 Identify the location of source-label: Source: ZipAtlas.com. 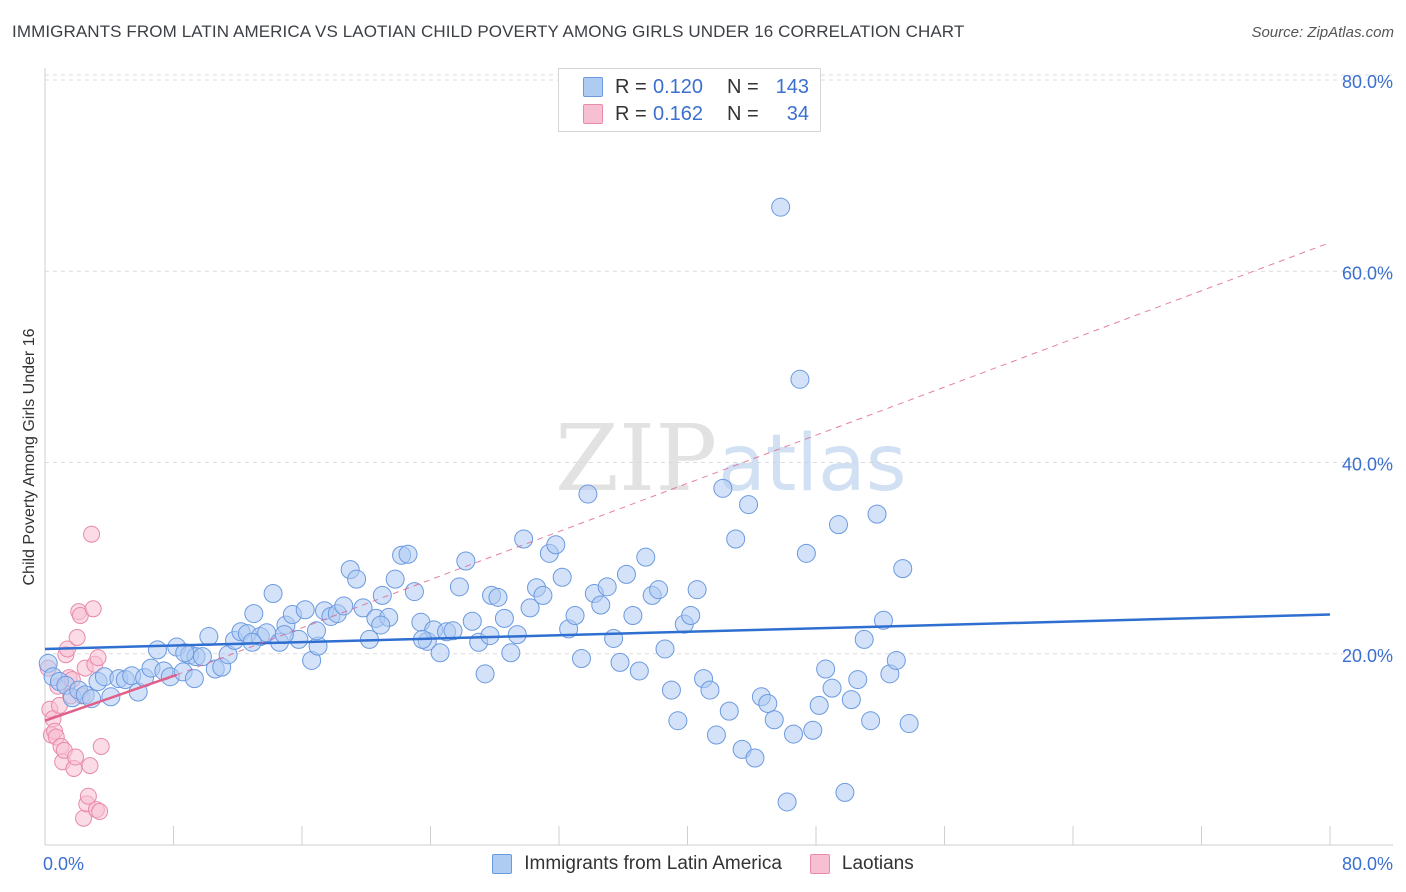
(1322, 32).